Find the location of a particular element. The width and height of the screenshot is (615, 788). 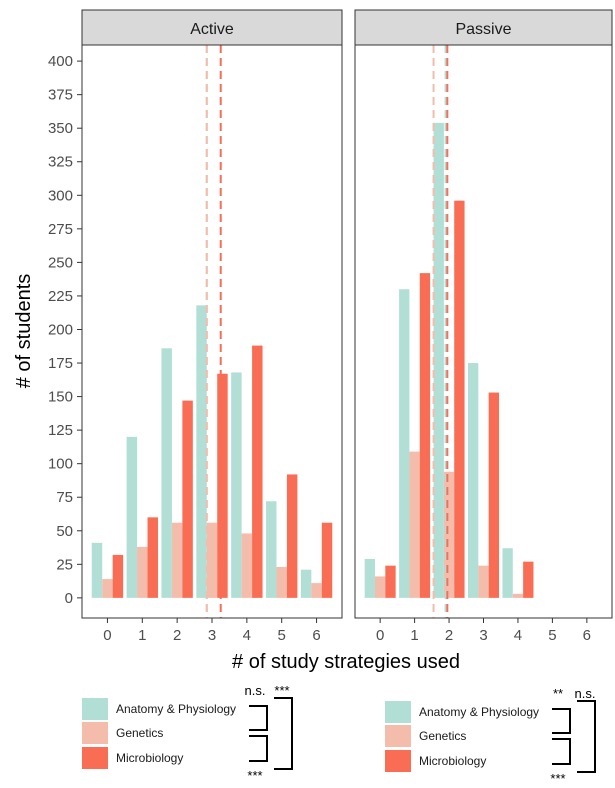

panel-passive-legend-label-anatomy-physiology: Anatomy & Physiology is located at coordinates (479, 712).